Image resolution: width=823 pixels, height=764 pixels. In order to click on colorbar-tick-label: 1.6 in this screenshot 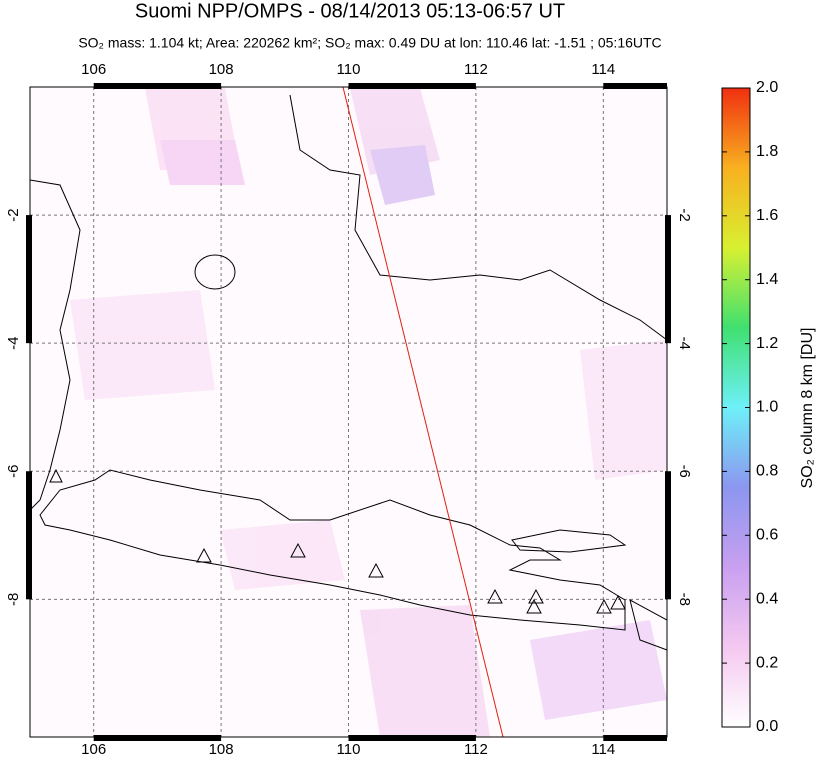, I will do `click(767, 215)`.